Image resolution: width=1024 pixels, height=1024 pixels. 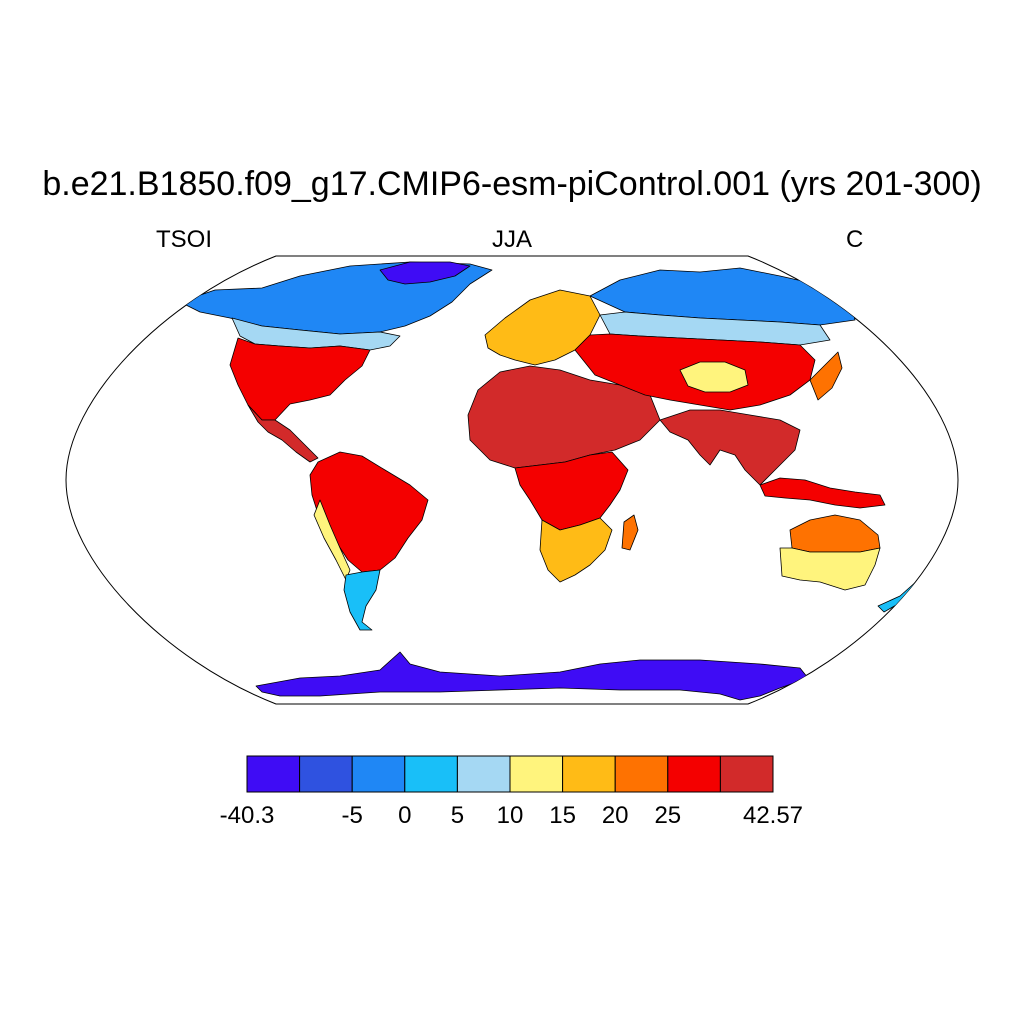 I want to click on region-southern-africa, so click(x=576, y=550).